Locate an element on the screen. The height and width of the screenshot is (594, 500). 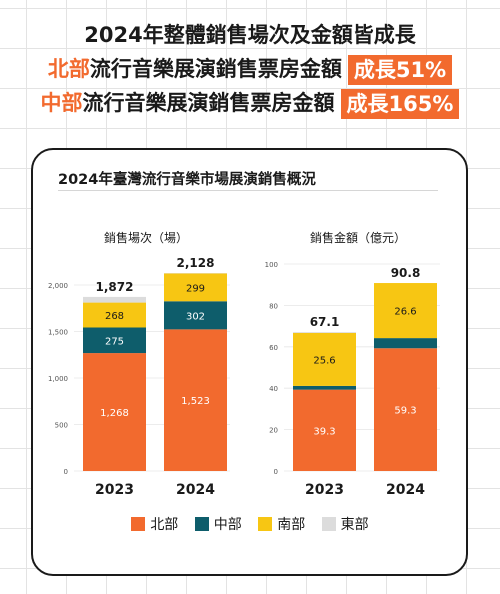
chart-1-bar-2024-central is located at coordinates (405, 343).